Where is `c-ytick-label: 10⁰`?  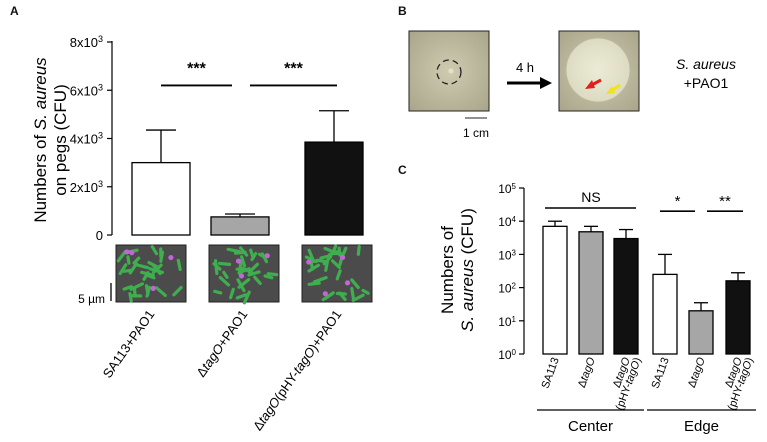 c-ytick-label: 10⁰ is located at coordinates (507, 355).